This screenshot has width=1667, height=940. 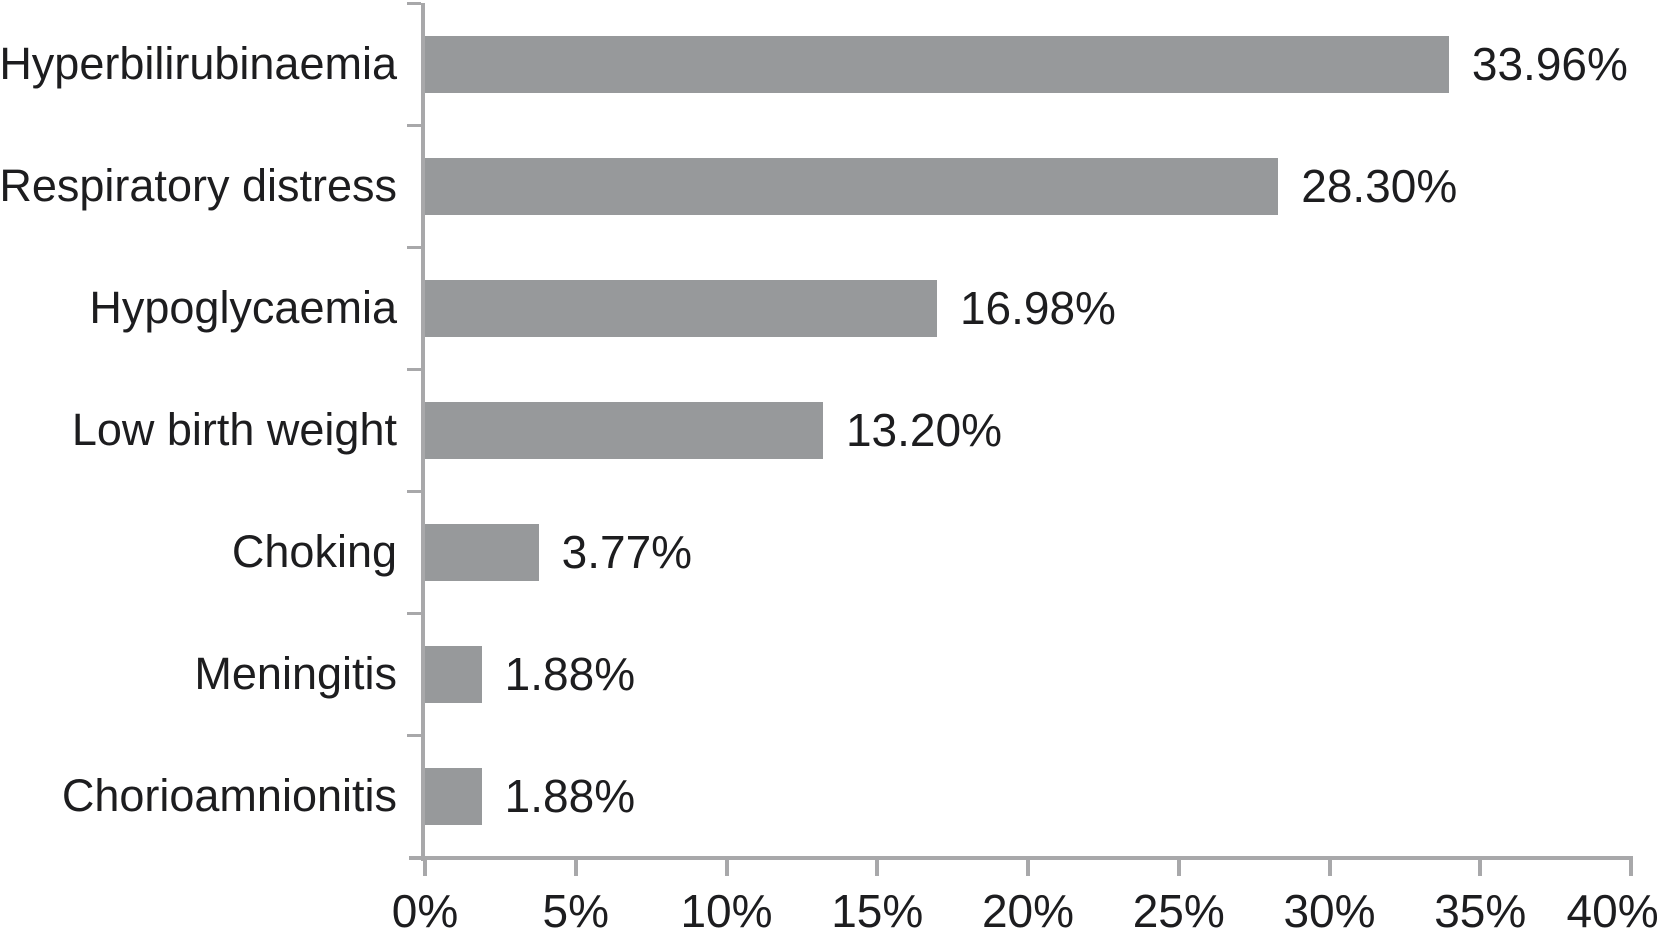 What do you see at coordinates (295, 674) in the screenshot?
I see `category-label: Meningitis` at bounding box center [295, 674].